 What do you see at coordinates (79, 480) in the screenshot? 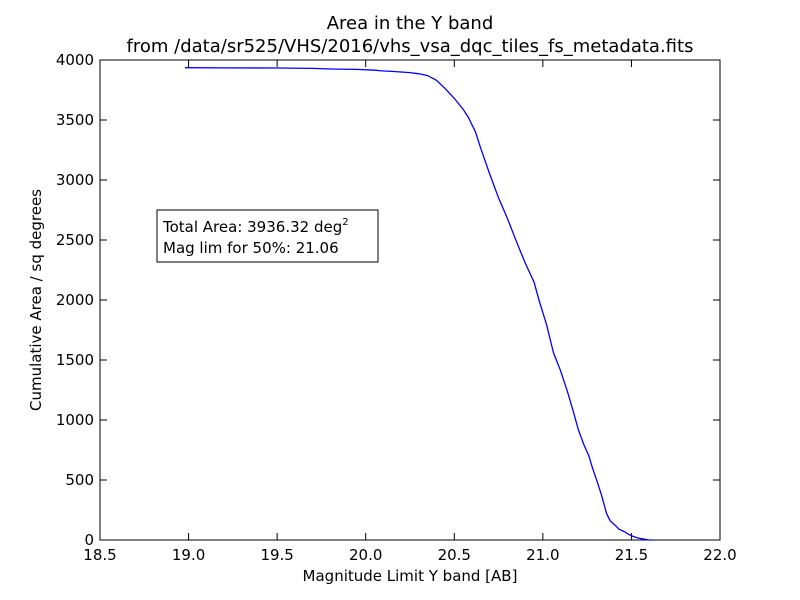
I see `y-tick-label: 500` at bounding box center [79, 480].